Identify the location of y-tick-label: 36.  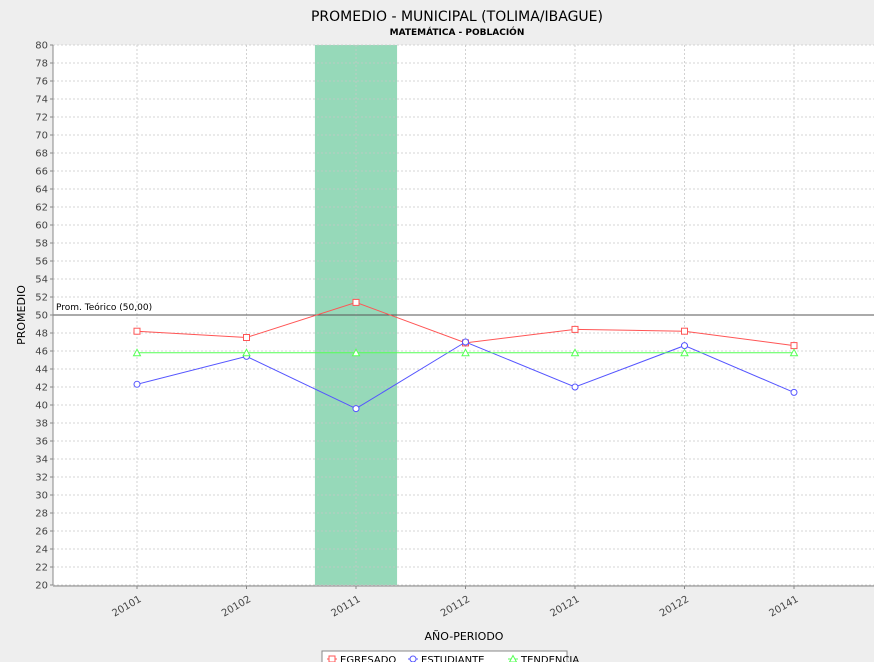
(41, 442).